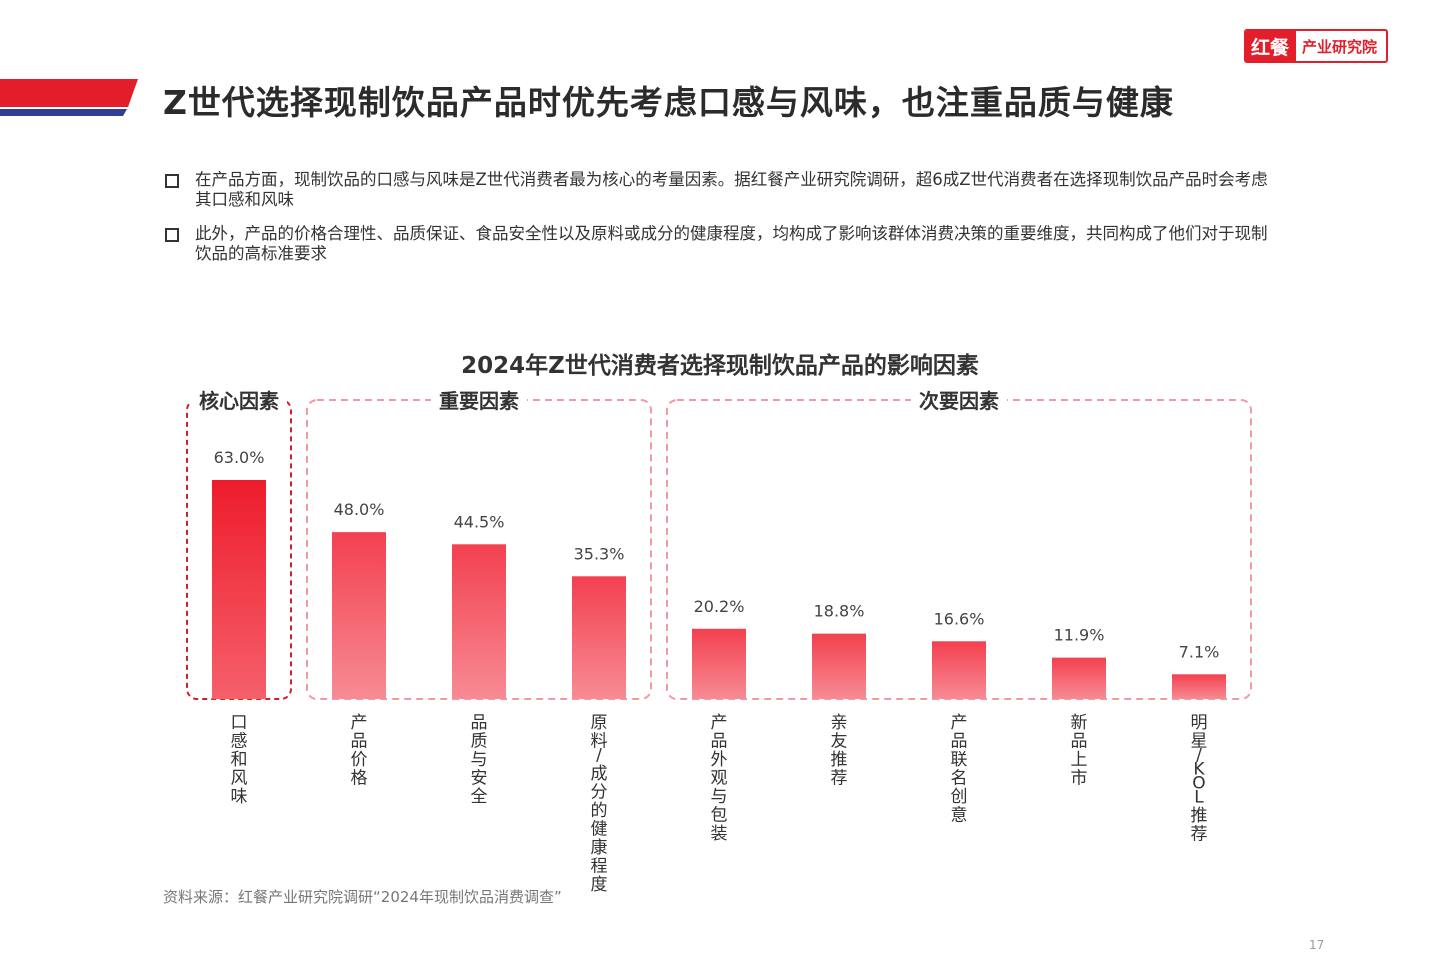 The height and width of the screenshot is (960, 1440). Describe the element at coordinates (359, 751) in the screenshot. I see `category-label: 产品价格` at that location.